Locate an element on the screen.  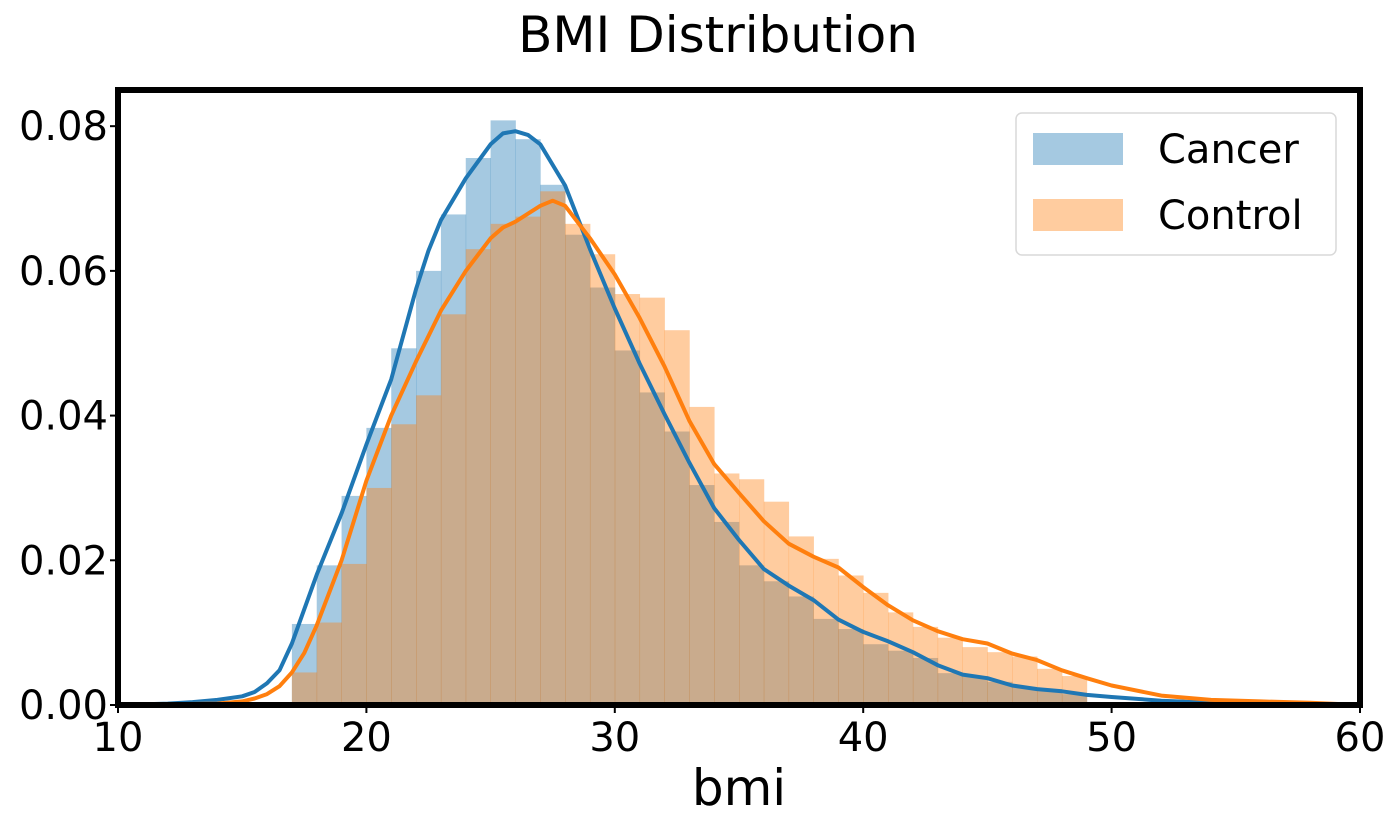
y-axis-ticks: 0.00 0.02 0.04 0.06 0.08 is located at coordinates (68, 416).